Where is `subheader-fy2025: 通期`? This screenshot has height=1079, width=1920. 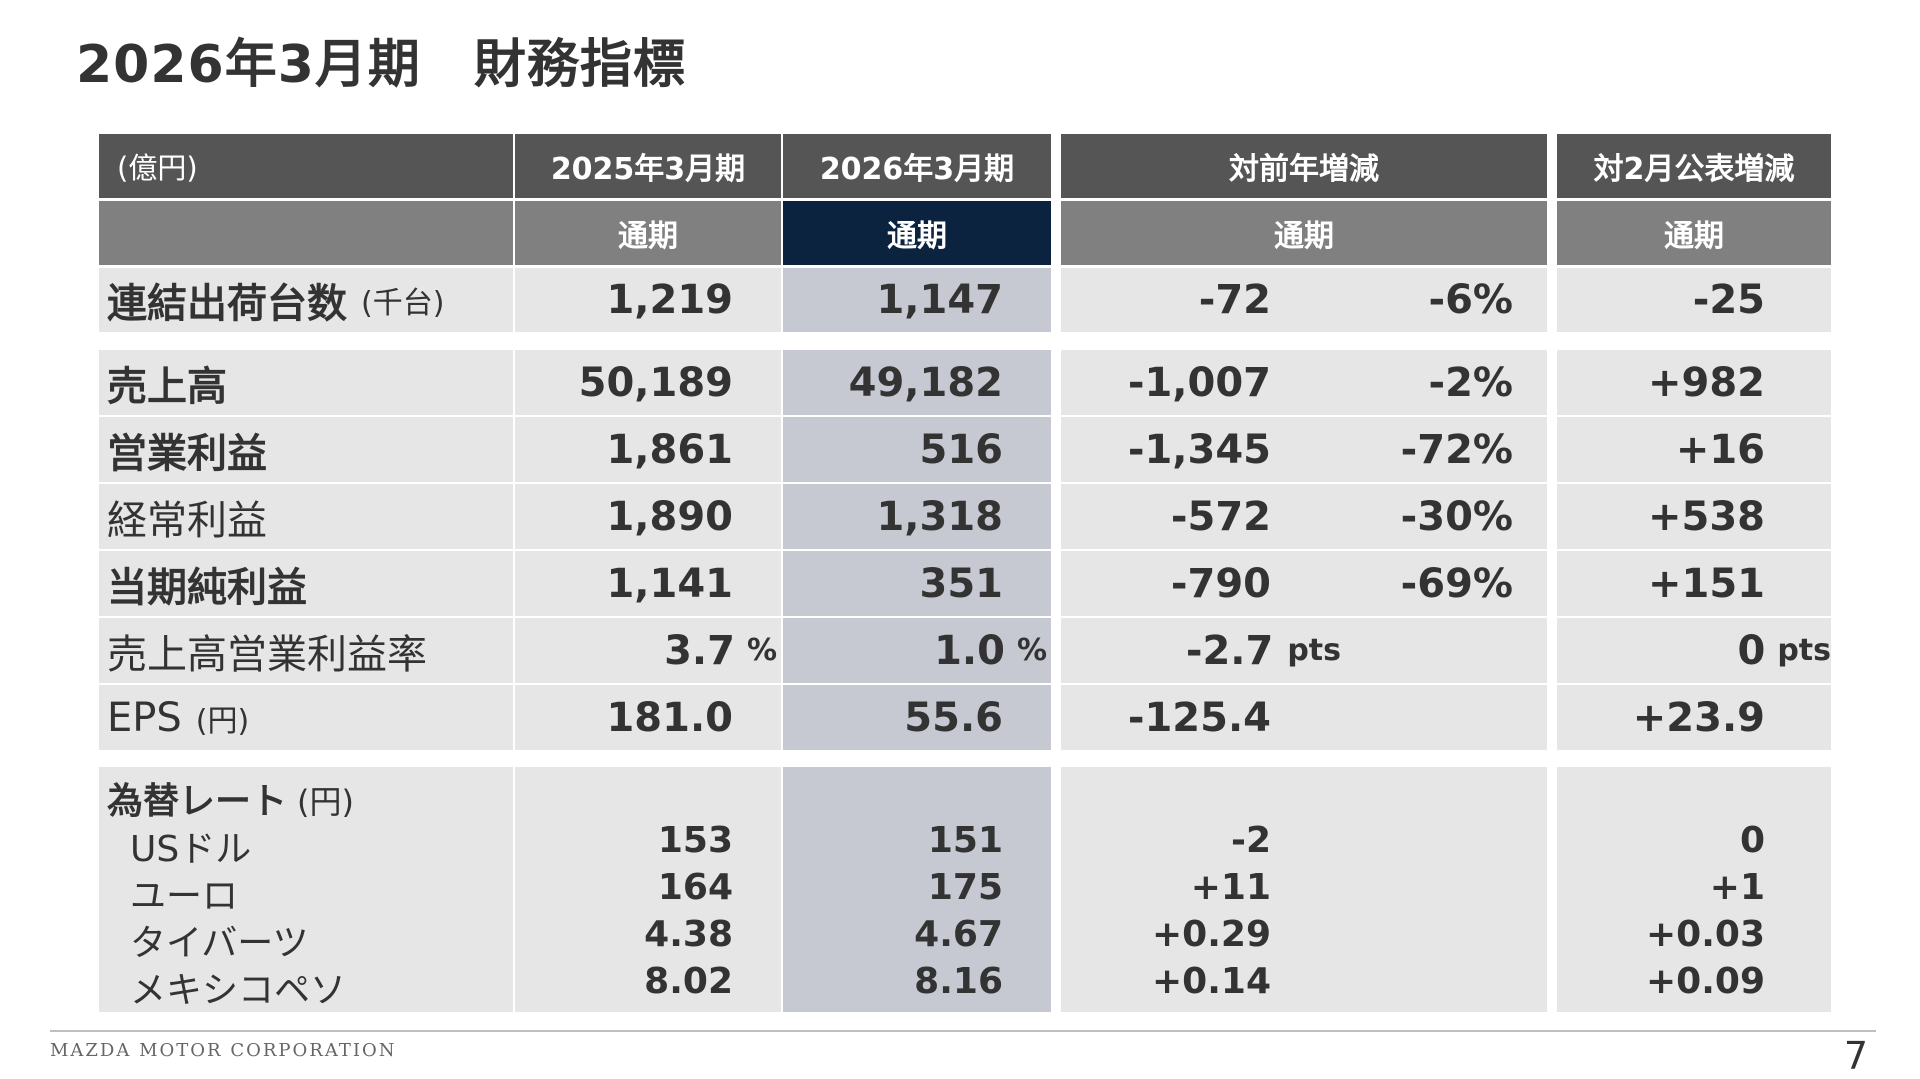
subheader-fy2025: 通期 is located at coordinates (648, 233).